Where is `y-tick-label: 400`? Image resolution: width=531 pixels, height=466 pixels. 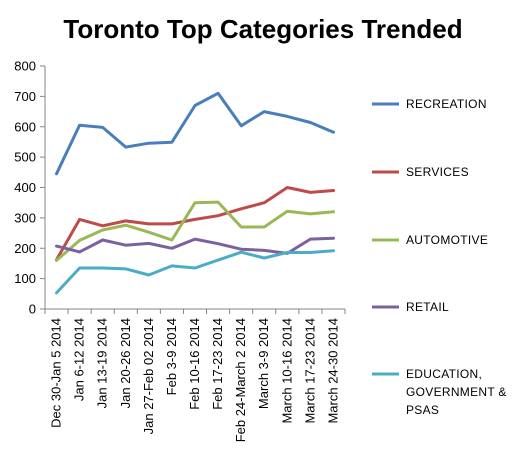 y-tick-label: 400 is located at coordinates (25, 187).